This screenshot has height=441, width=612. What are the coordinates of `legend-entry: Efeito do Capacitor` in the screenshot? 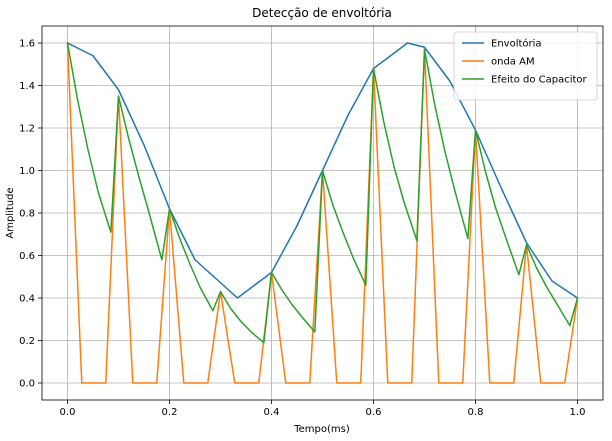 It's located at (539, 80).